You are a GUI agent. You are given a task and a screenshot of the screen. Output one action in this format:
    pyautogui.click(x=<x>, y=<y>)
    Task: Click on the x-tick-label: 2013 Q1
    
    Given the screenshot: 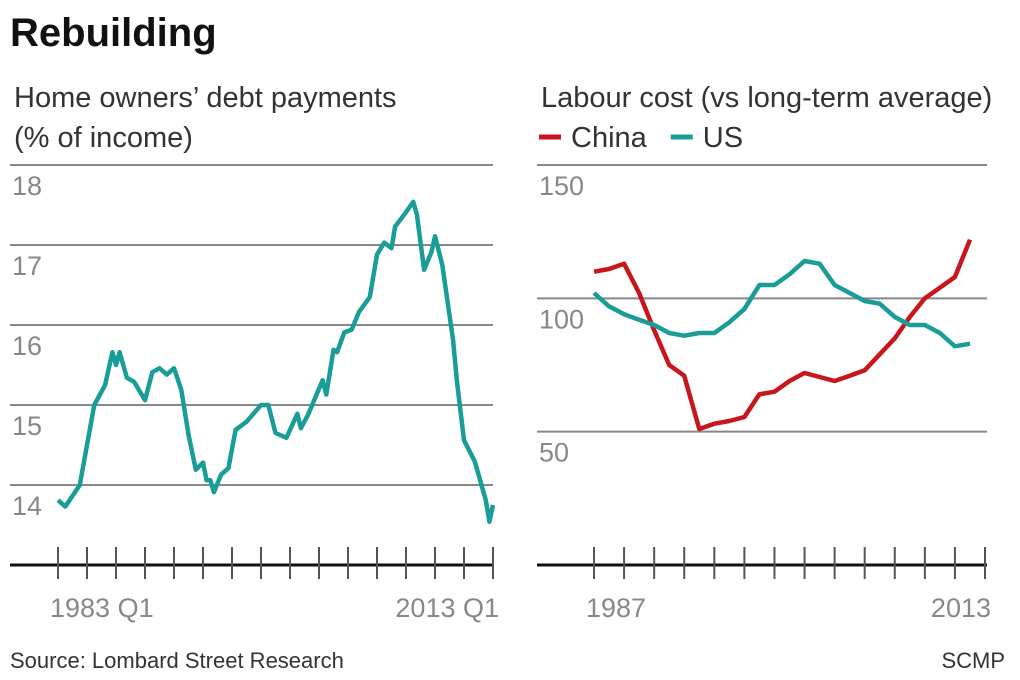 What is the action you would take?
    pyautogui.click(x=447, y=608)
    